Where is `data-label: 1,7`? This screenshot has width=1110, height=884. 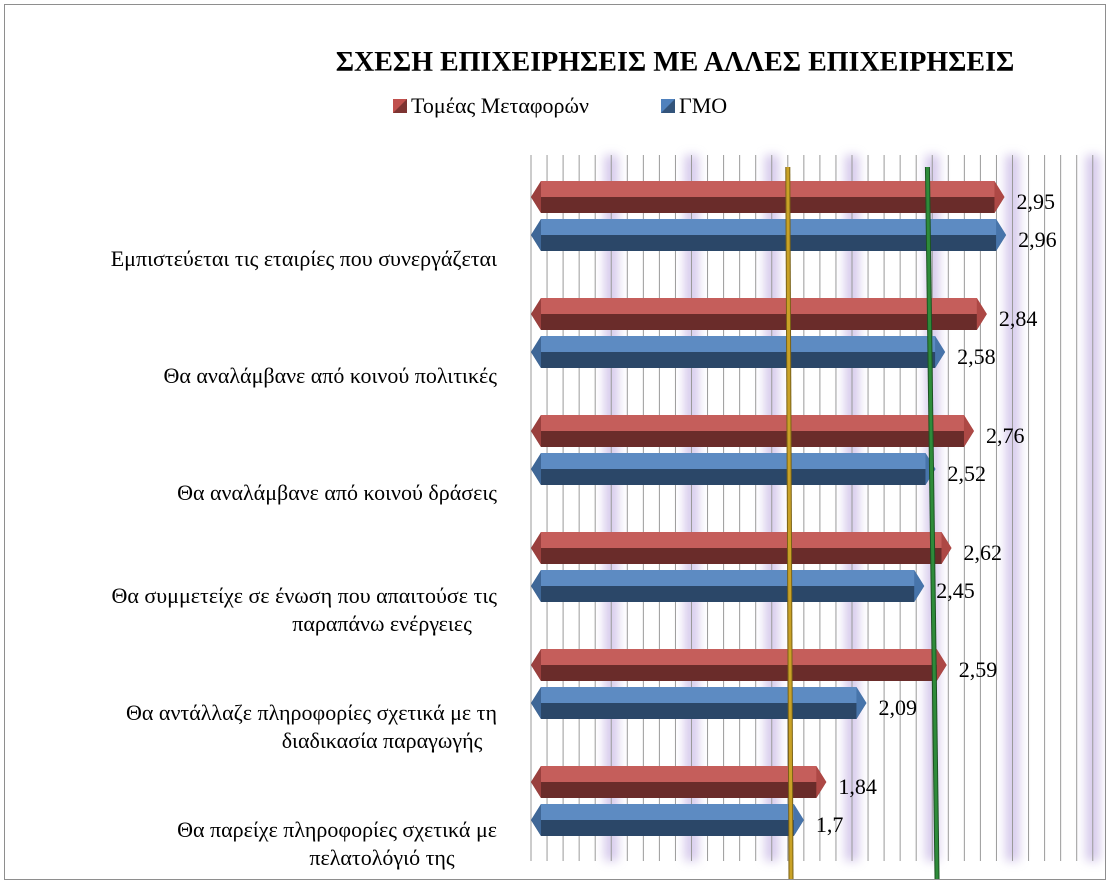
data-label: 1,7 is located at coordinates (830, 824).